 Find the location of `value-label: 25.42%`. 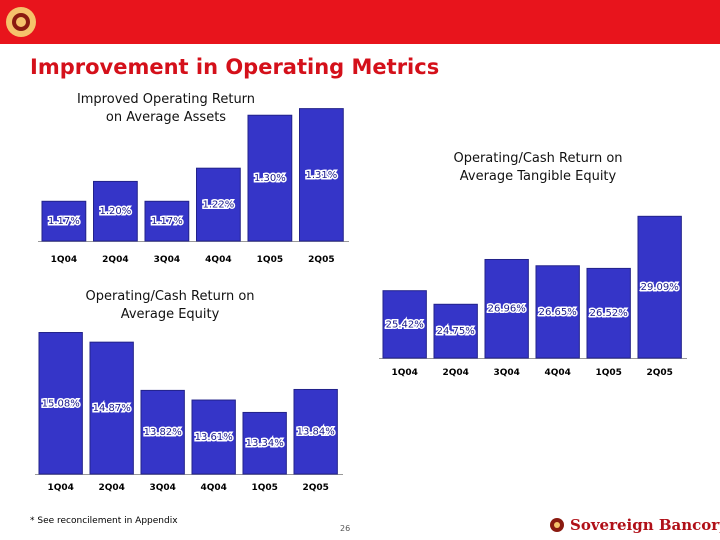

value-label: 25.42% is located at coordinates (405, 324).